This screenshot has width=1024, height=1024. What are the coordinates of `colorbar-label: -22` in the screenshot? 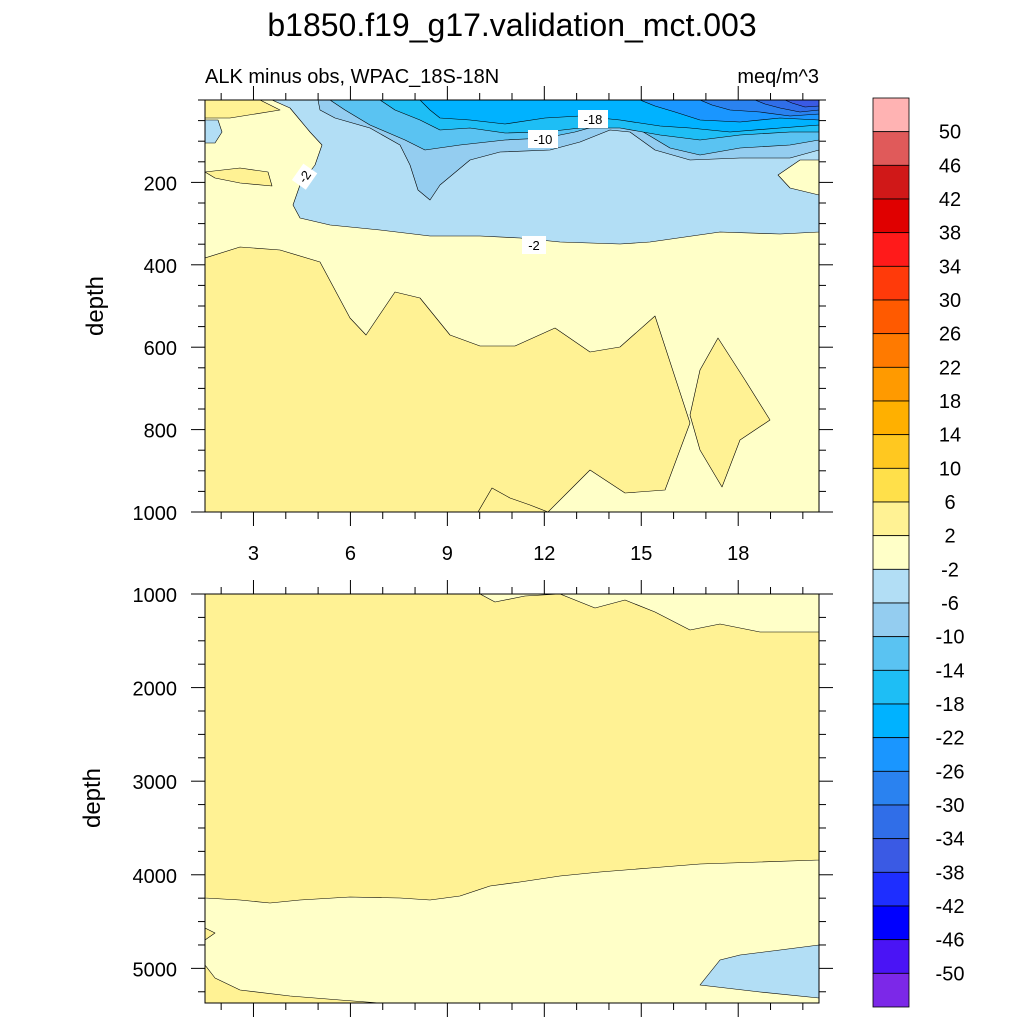 It's located at (950, 739).